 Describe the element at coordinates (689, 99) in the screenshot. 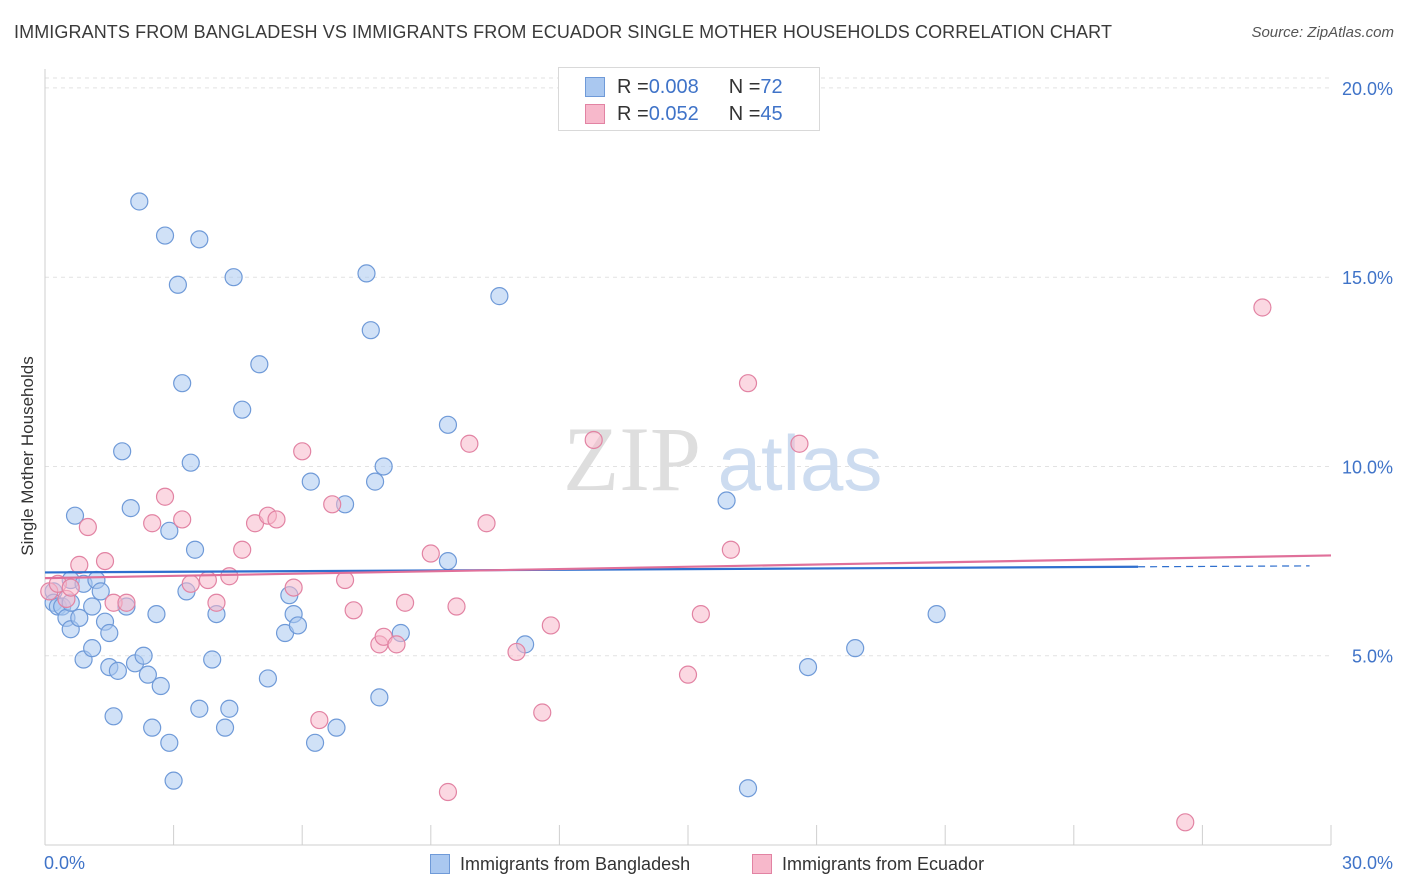

I see `stats-legend: R = 0.008 N = 72 R = 0.052 N = 45` at that location.